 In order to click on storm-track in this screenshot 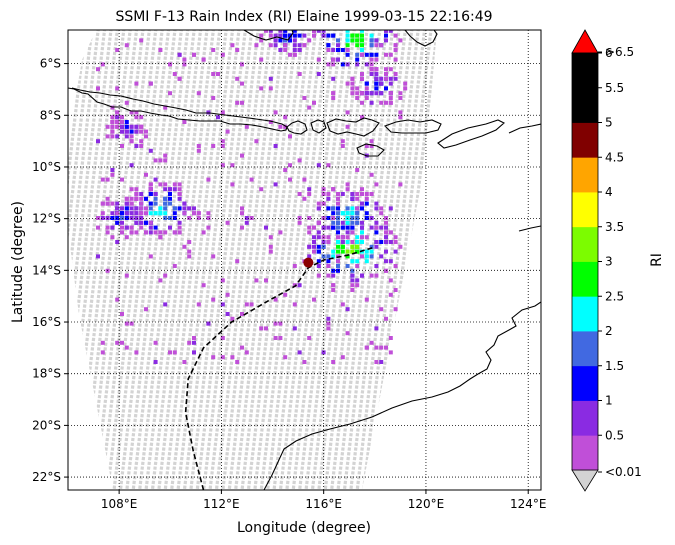, I will do `click(280, 368)`.